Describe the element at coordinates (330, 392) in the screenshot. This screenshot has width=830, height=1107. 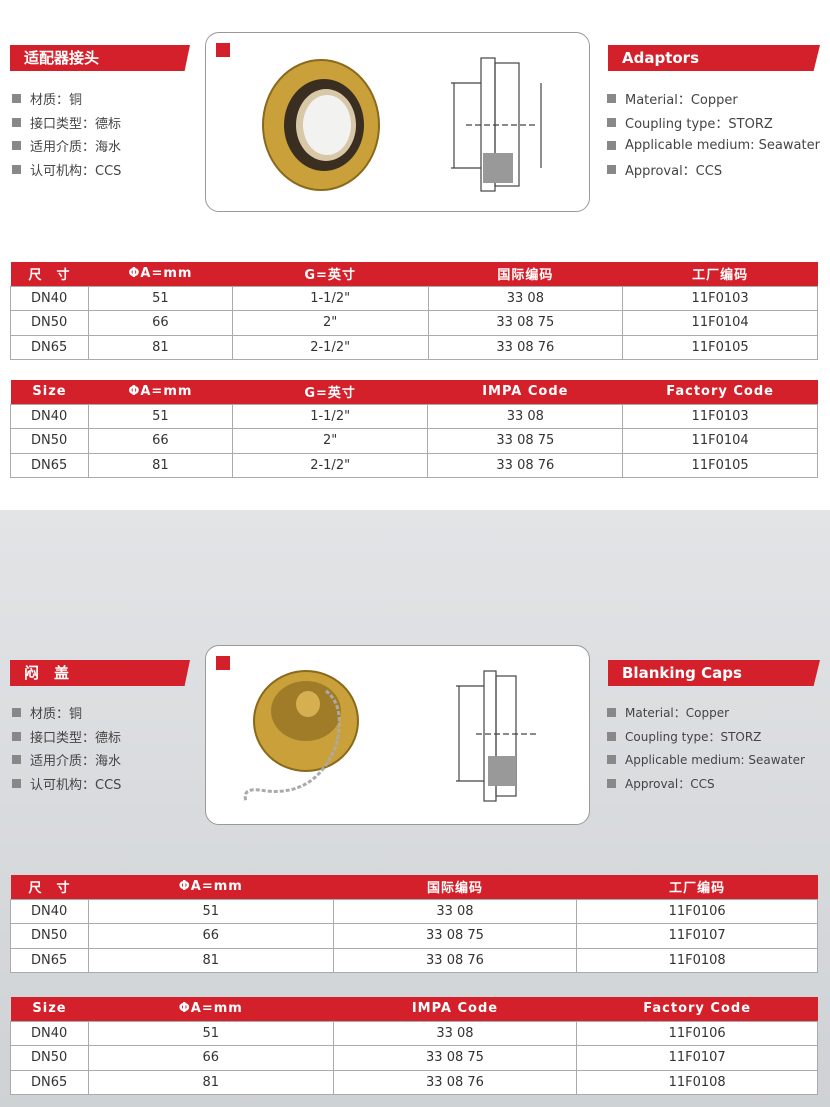
I see `column-header: G=英寸` at that location.